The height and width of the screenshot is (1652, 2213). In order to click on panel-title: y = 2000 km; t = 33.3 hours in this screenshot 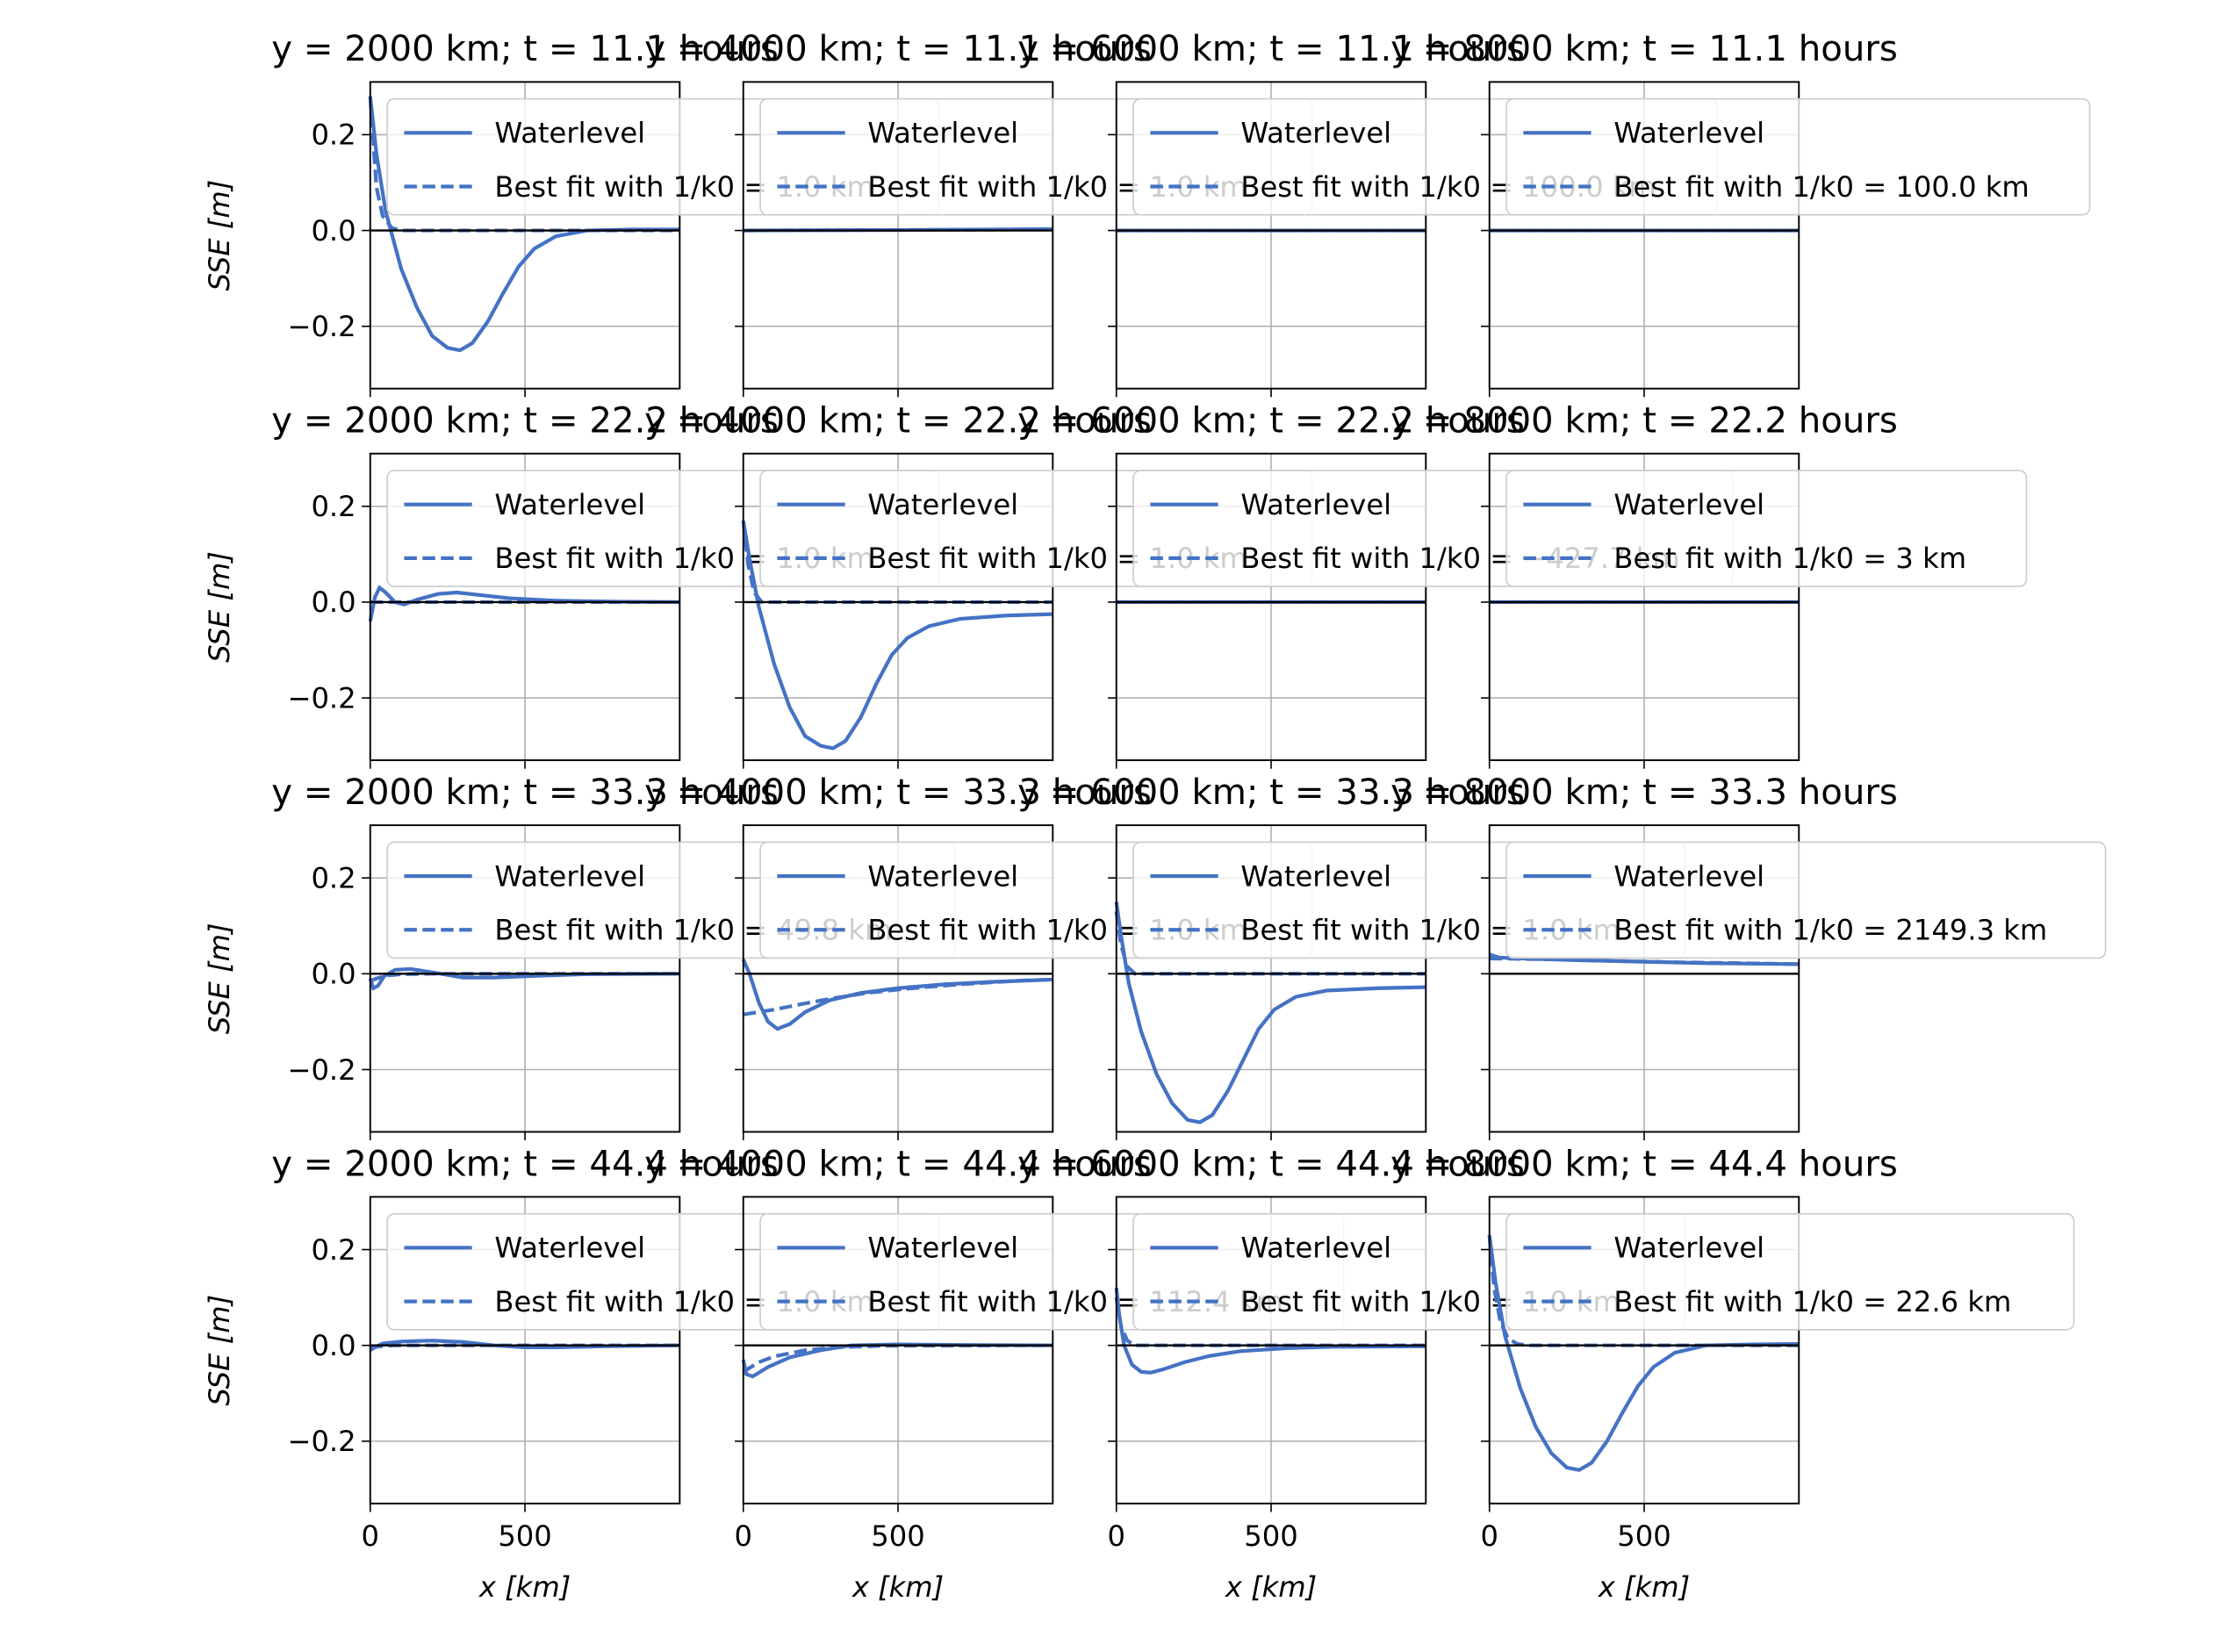, I will do `click(525, 792)`.